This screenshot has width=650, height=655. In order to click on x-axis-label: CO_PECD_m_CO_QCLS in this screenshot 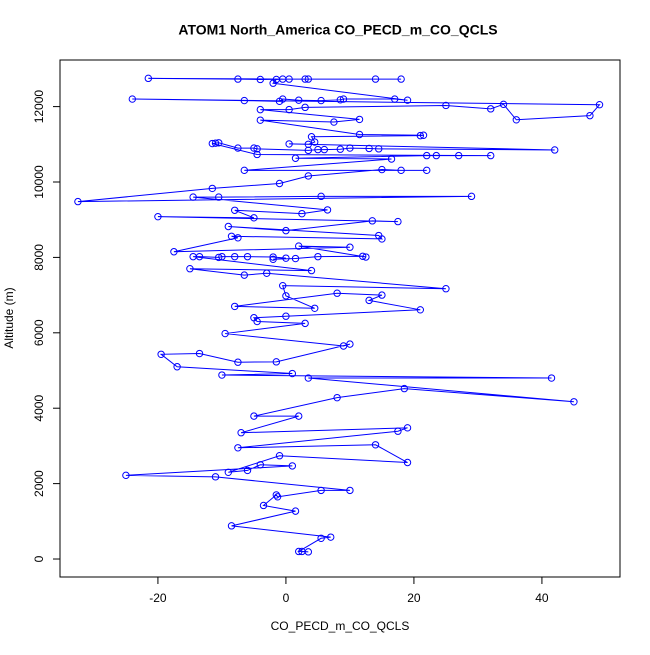, I will do `click(340, 626)`.